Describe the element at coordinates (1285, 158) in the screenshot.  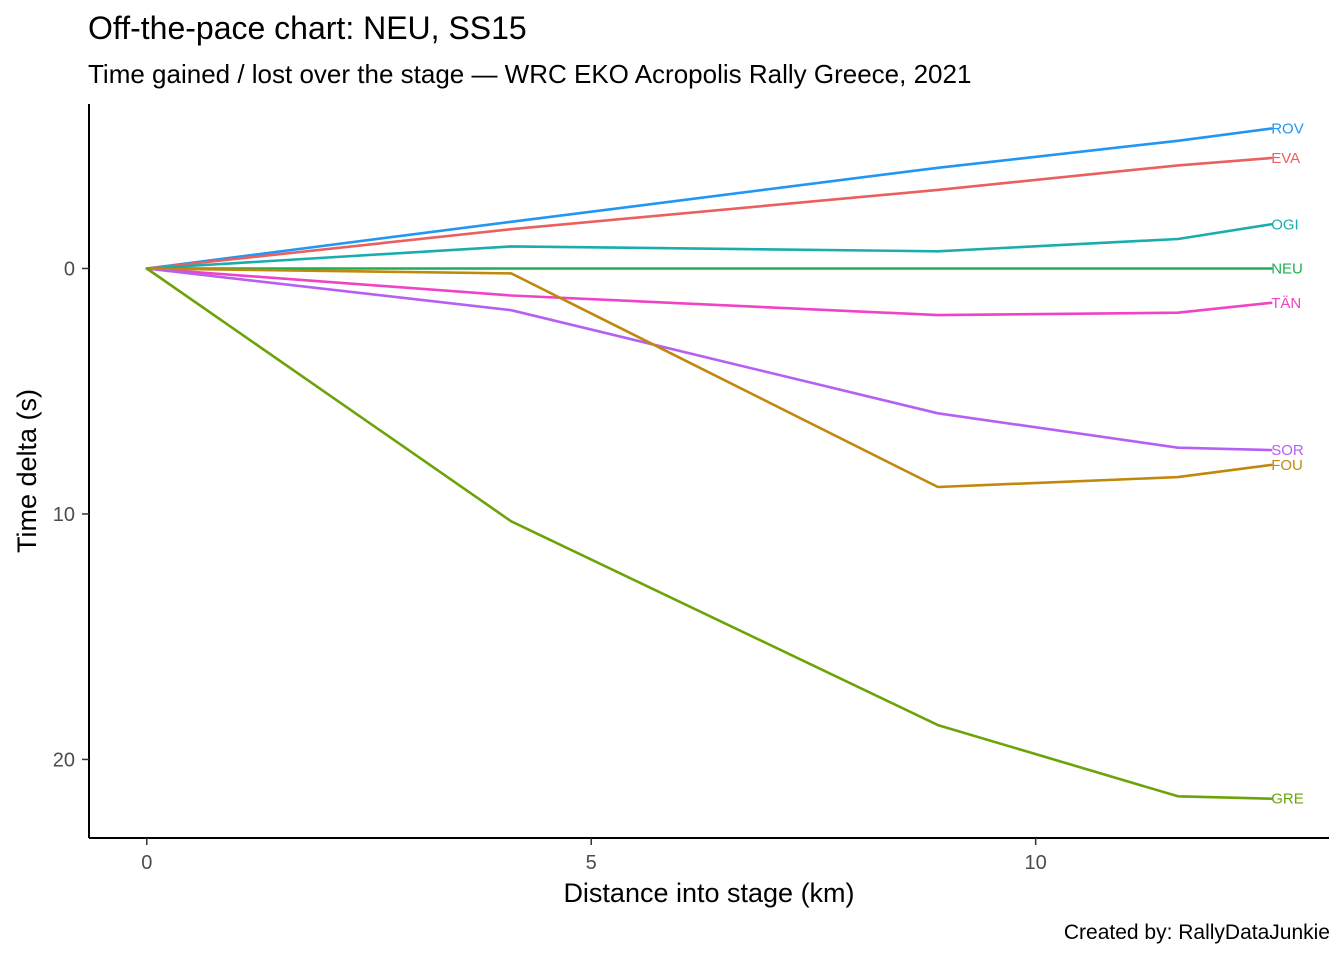
I see `series-label-eva: EVA` at that location.